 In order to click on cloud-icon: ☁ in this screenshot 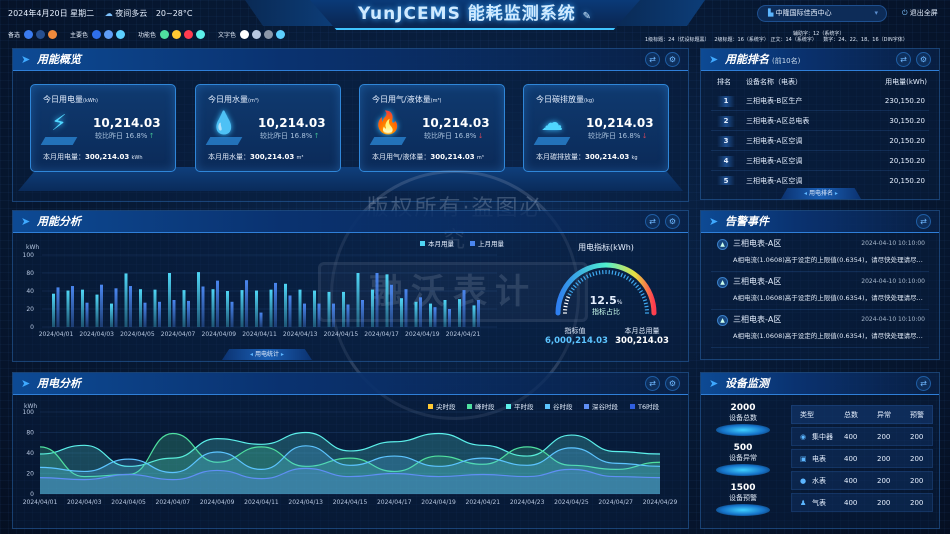, I will do `click(552, 127)`.